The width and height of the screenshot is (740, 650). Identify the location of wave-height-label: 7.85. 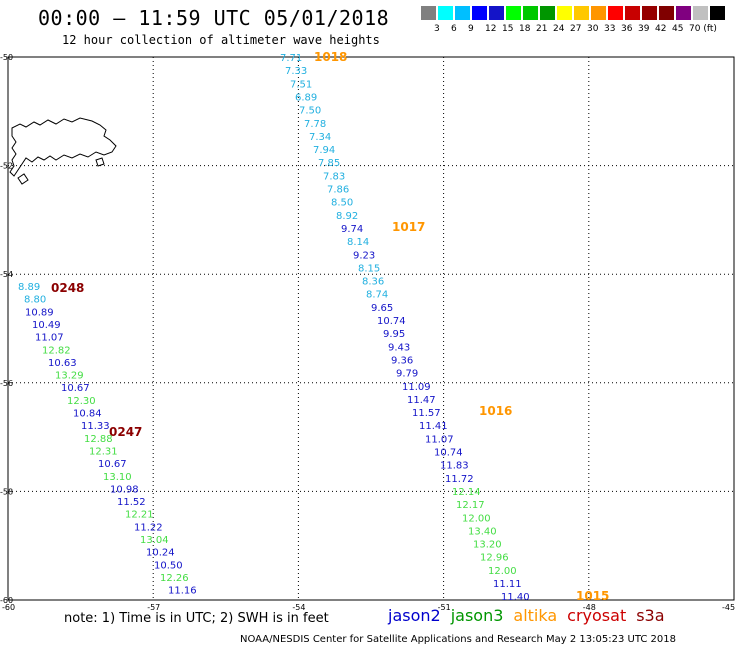
(329, 163).